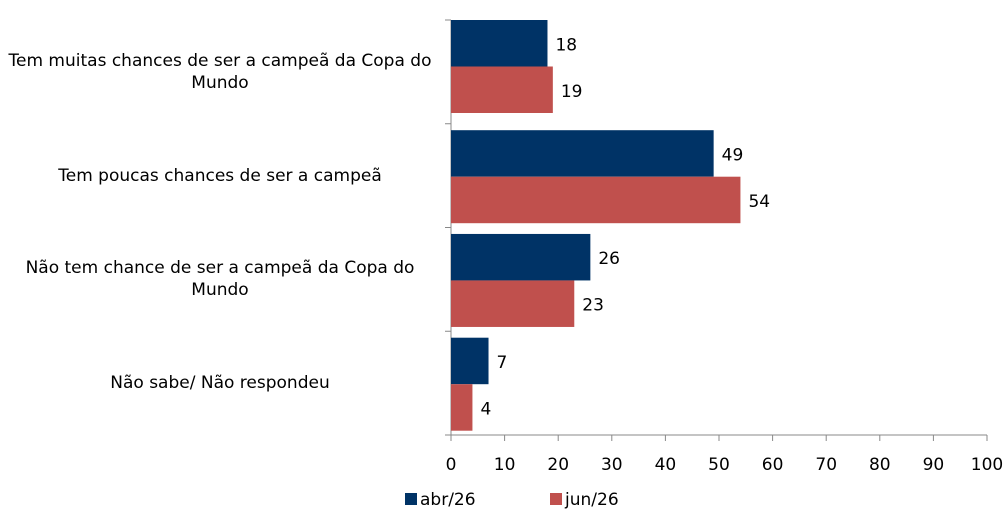 The height and width of the screenshot is (510, 1005). What do you see at coordinates (220, 383) in the screenshot?
I see `category-label: Não sabe/ Não respondeu` at bounding box center [220, 383].